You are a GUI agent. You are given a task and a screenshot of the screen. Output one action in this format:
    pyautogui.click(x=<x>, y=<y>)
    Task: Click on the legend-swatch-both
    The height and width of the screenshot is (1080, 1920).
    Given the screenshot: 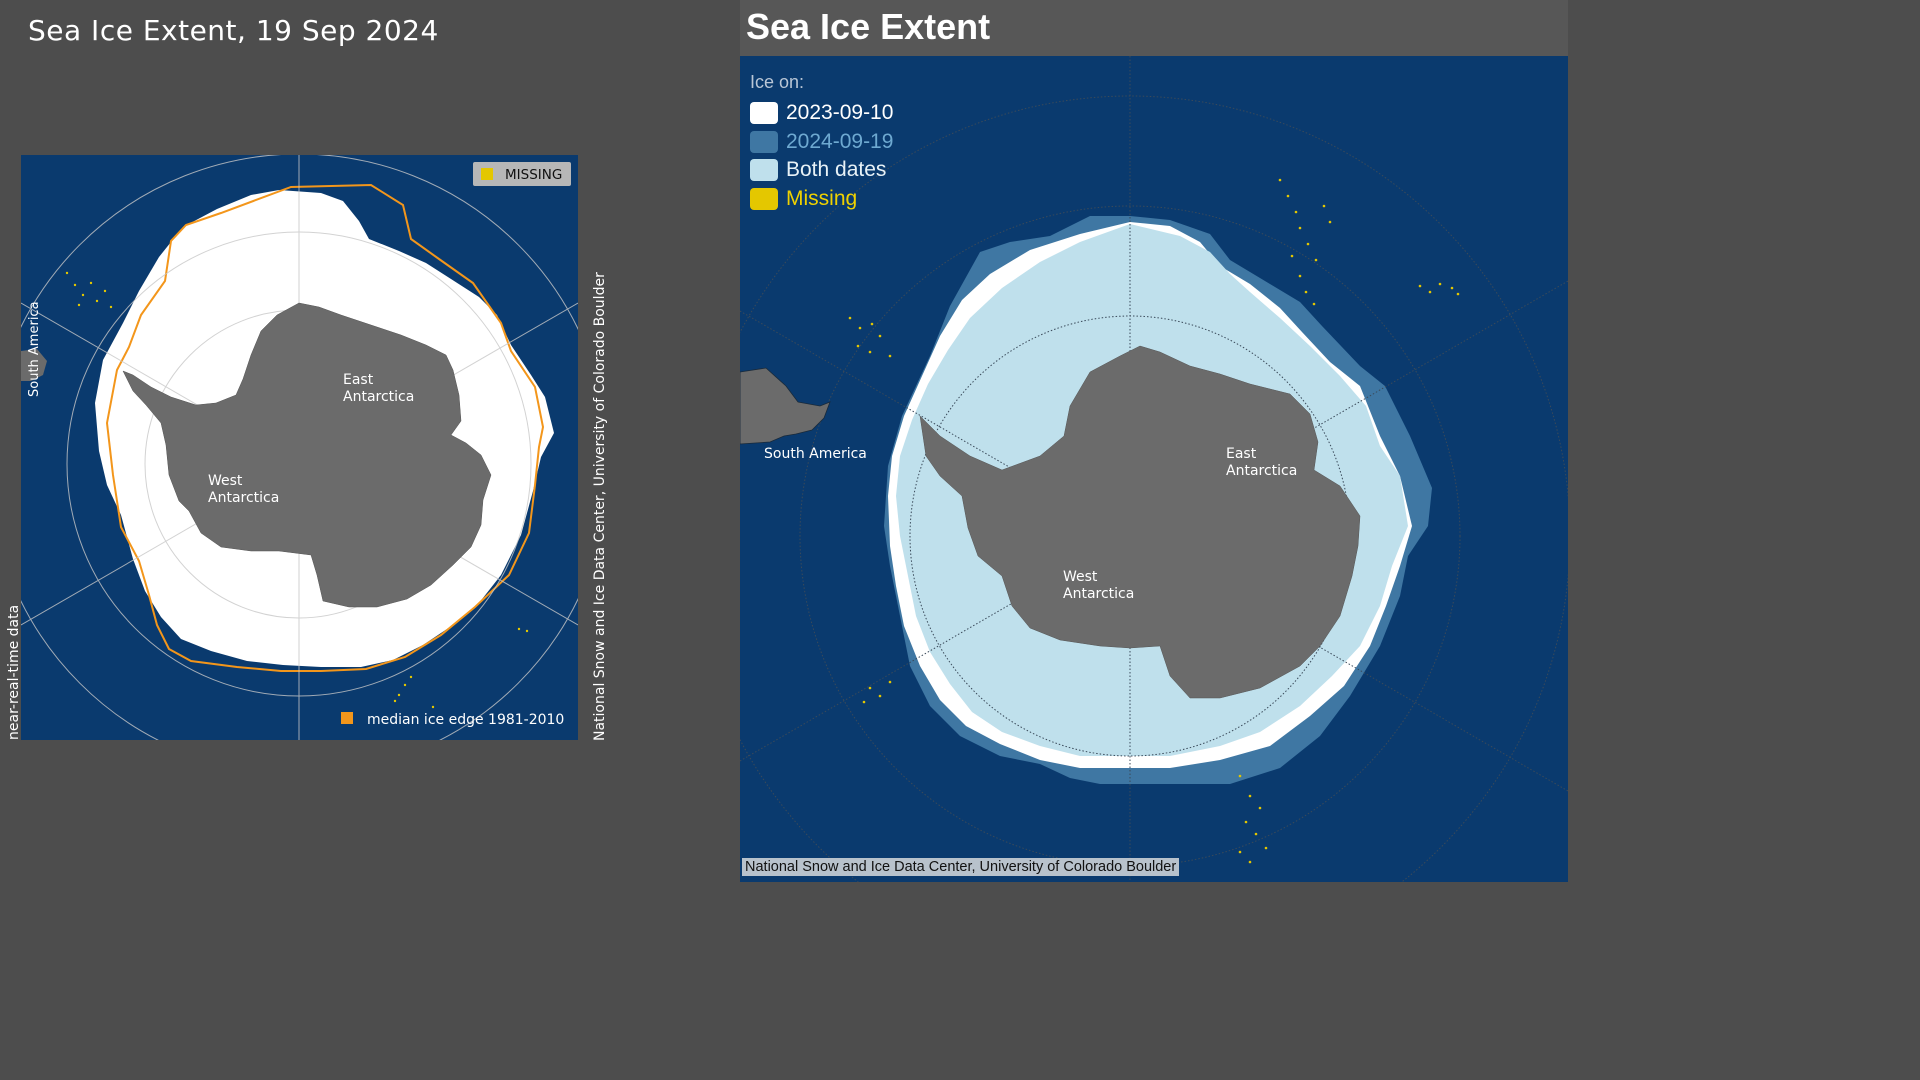 What is the action you would take?
    pyautogui.click(x=764, y=170)
    